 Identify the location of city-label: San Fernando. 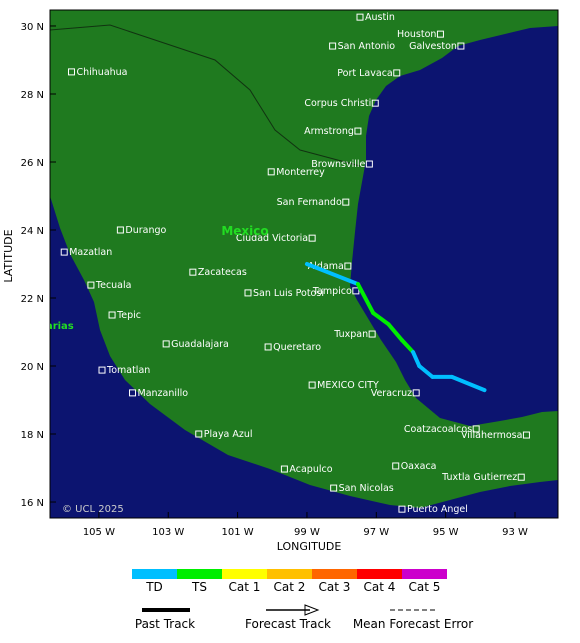
(309, 202).